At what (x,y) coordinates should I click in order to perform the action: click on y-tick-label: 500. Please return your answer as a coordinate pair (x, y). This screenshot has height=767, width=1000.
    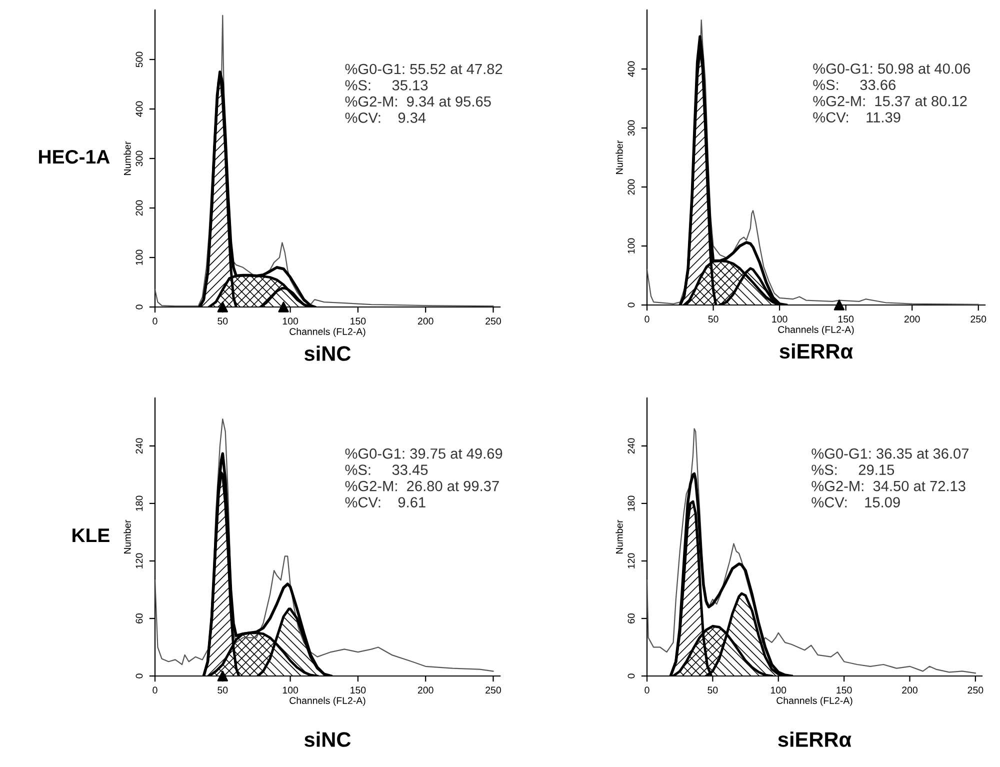
    Looking at the image, I should click on (139, 60).